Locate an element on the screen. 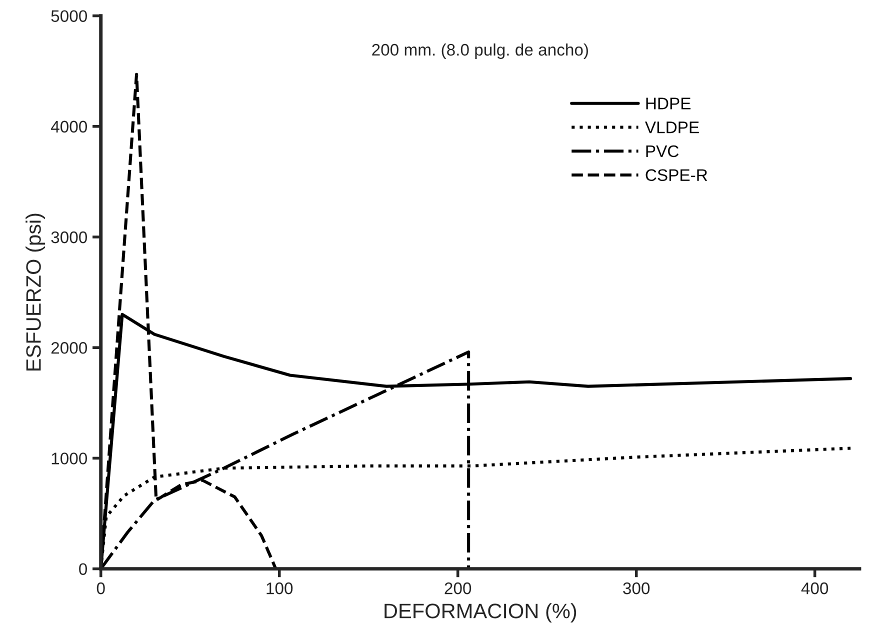 Image resolution: width=877 pixels, height=632 pixels. legend-label: HDPE is located at coordinates (668, 104).